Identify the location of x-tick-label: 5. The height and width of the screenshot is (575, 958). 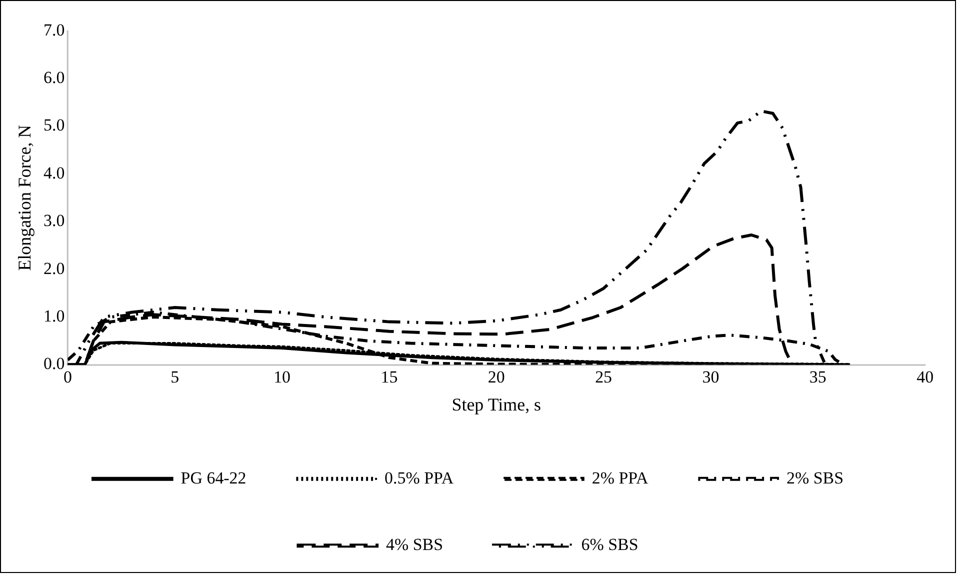
(175, 376).